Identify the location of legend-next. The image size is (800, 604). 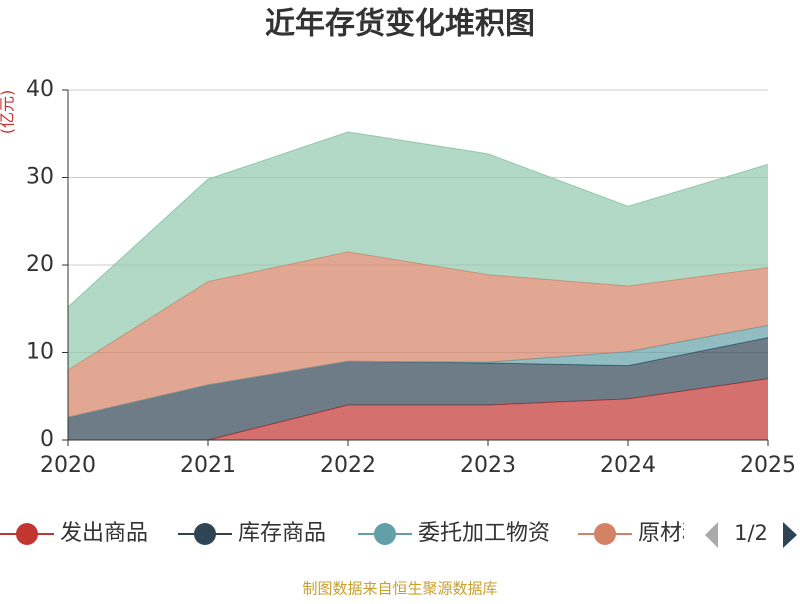
(790, 535).